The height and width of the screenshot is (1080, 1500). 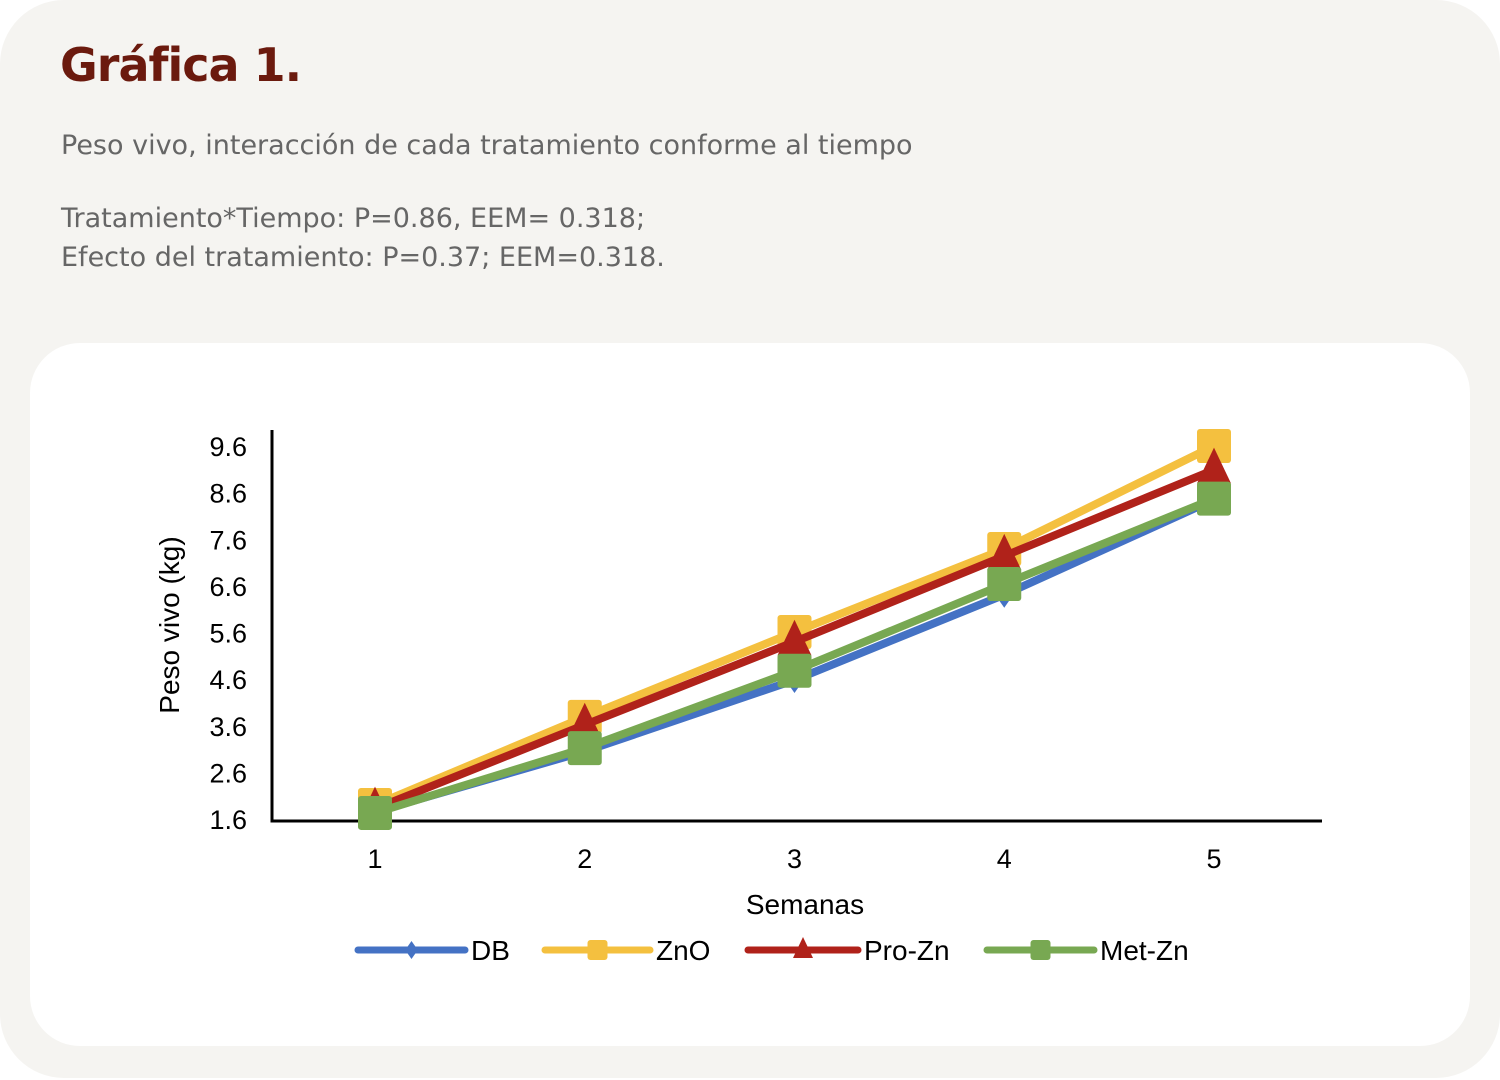 What do you see at coordinates (228, 634) in the screenshot?
I see `y-tick-label: 5.6` at bounding box center [228, 634].